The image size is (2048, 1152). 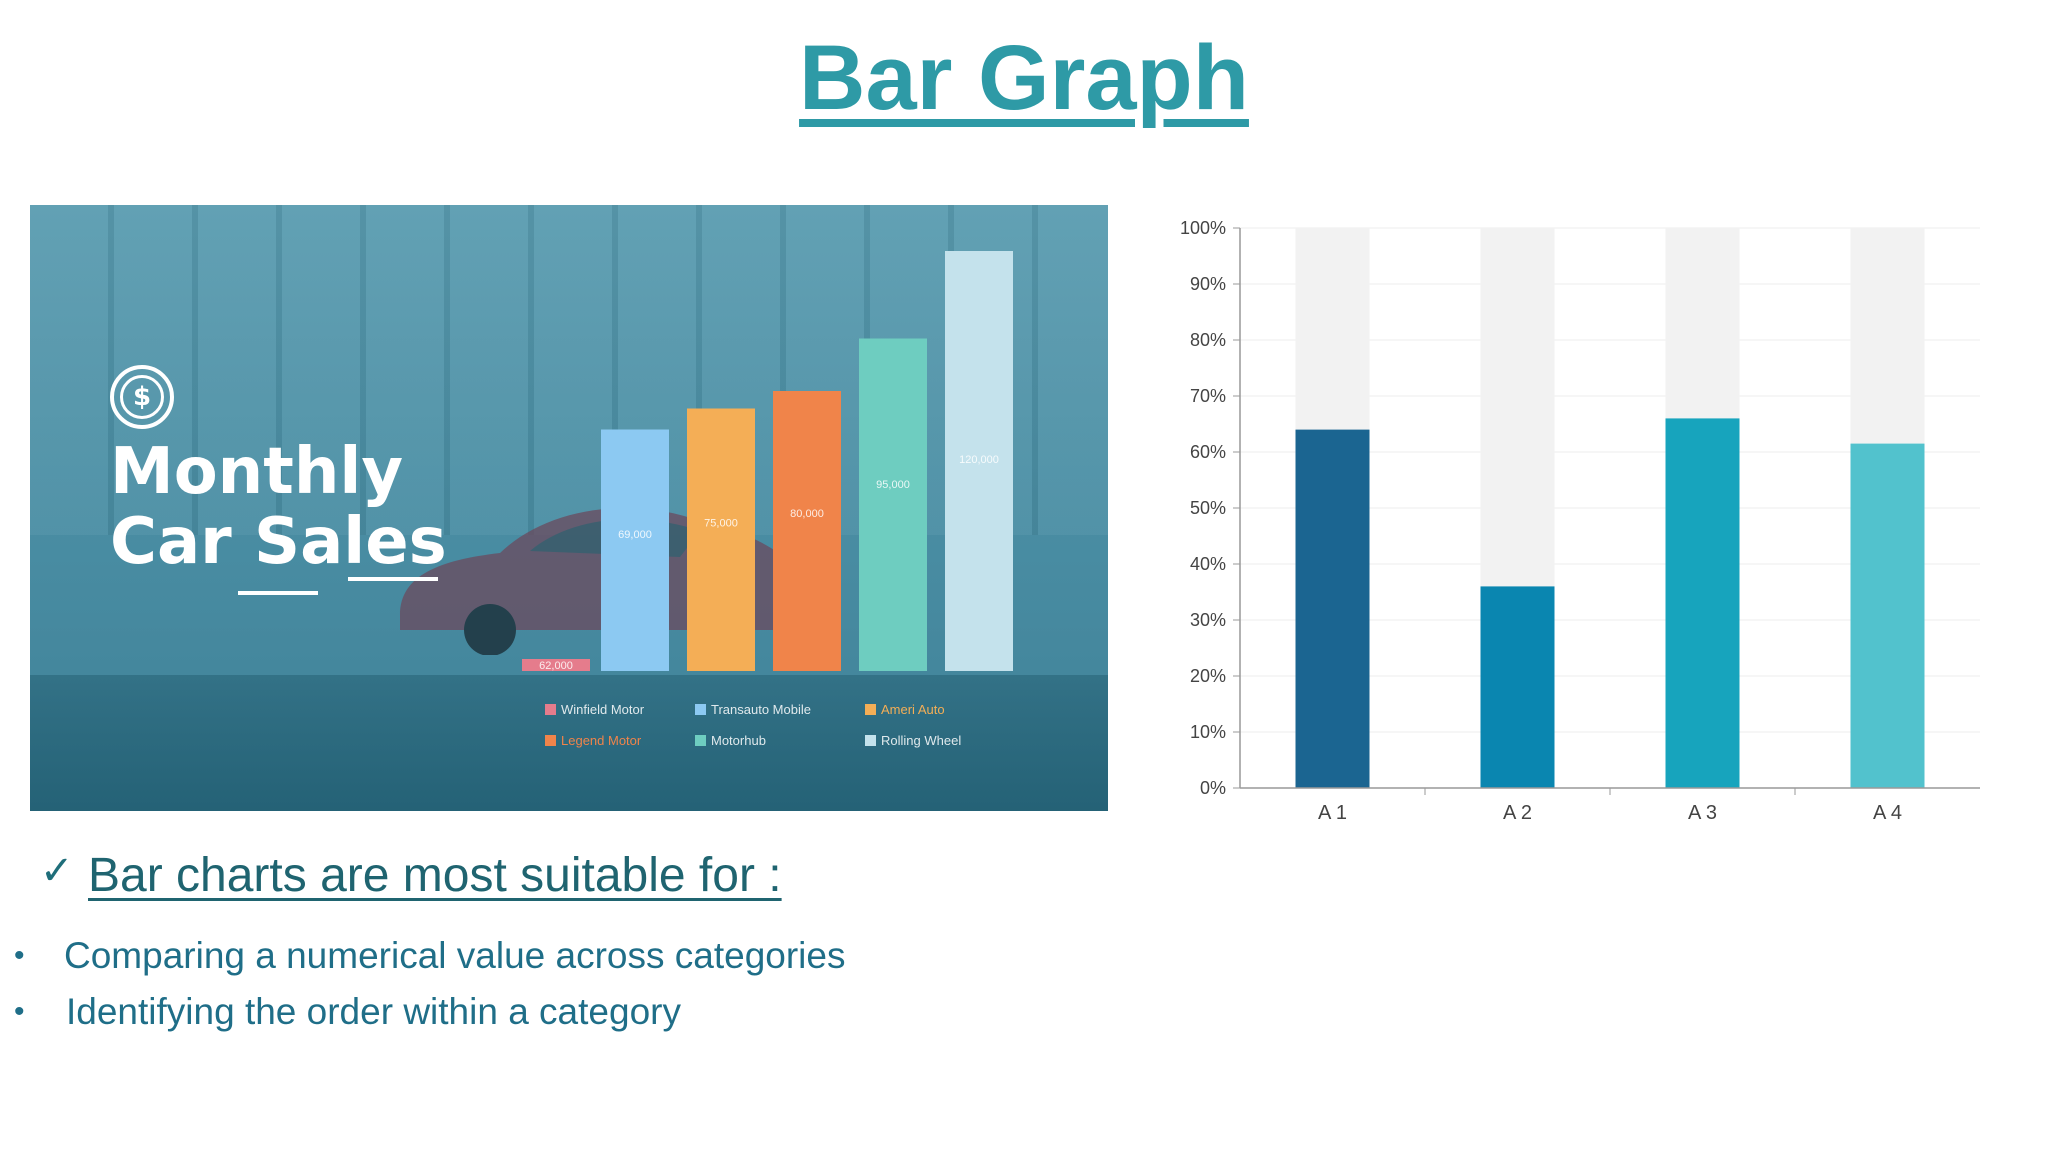 I want to click on mini-legend-item: Winfield Motor, so click(x=620, y=709).